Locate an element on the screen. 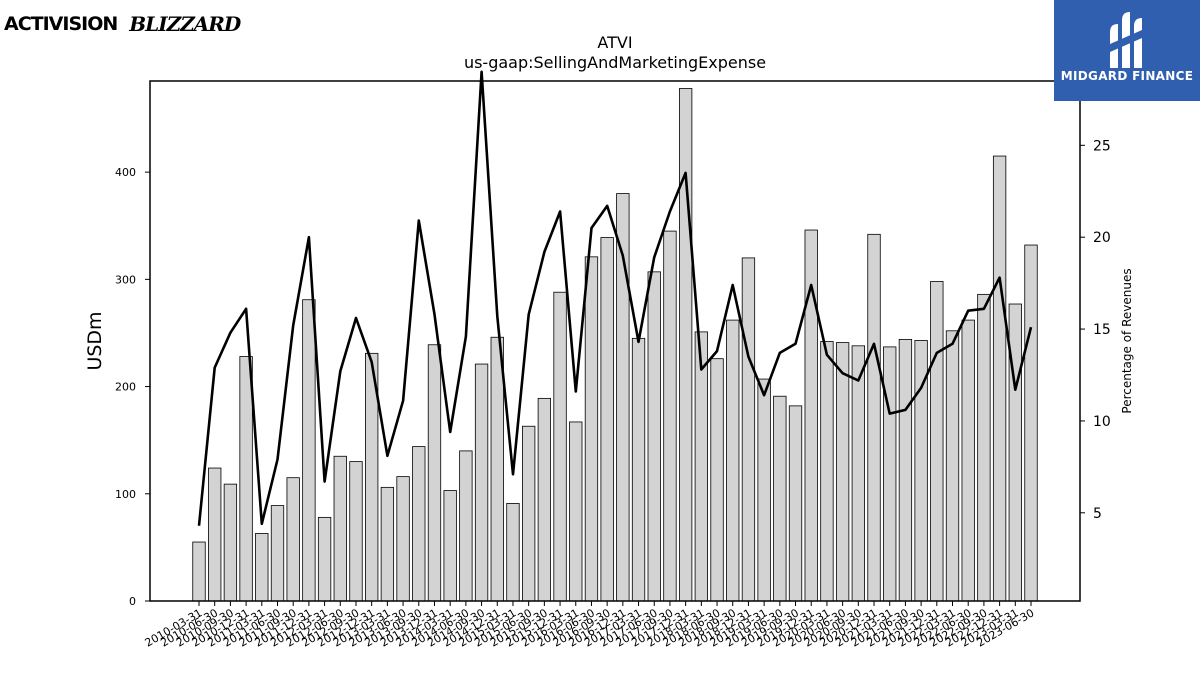 This screenshot has height=675, width=1200. y-tick-label: 100 is located at coordinates (125, 494).